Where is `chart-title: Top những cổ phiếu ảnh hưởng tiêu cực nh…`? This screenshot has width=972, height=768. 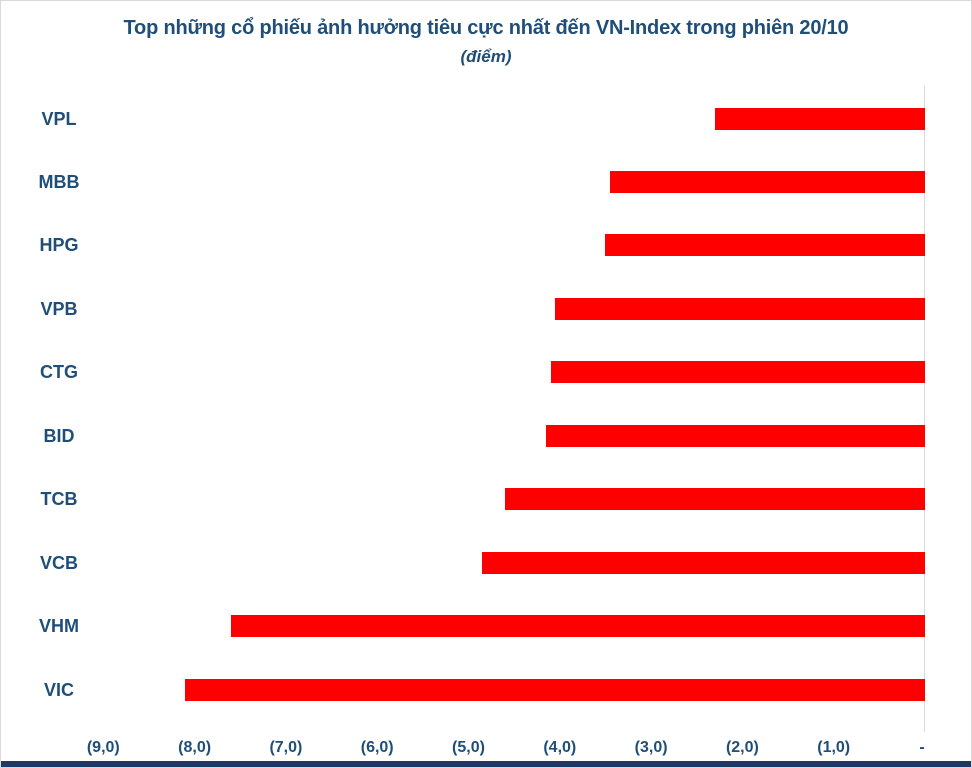 chart-title: Top những cổ phiếu ảnh hưởng tiêu cực nh… is located at coordinates (486, 28).